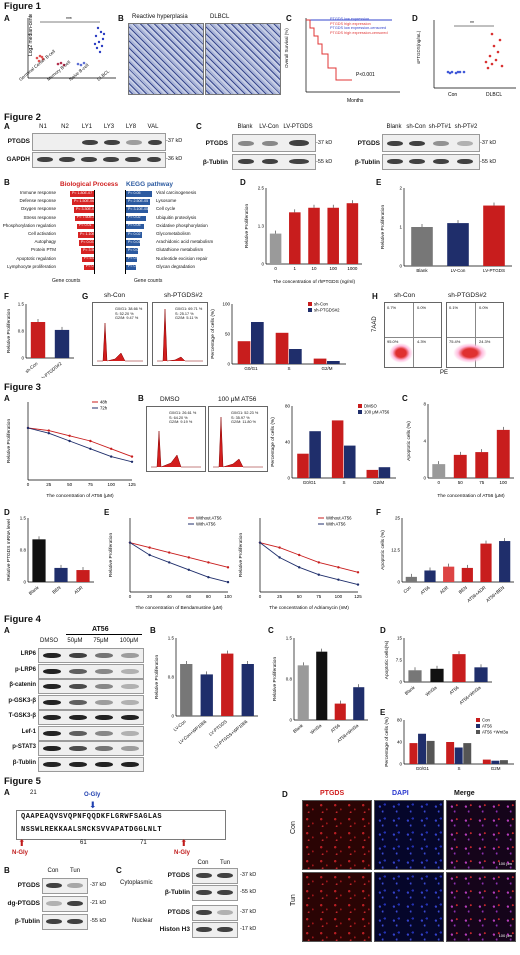 The image size is (520, 955). Describe the element at coordinates (470, 695) in the screenshot. I see `x-tick-label: AT56+Wnt3a` at that location.